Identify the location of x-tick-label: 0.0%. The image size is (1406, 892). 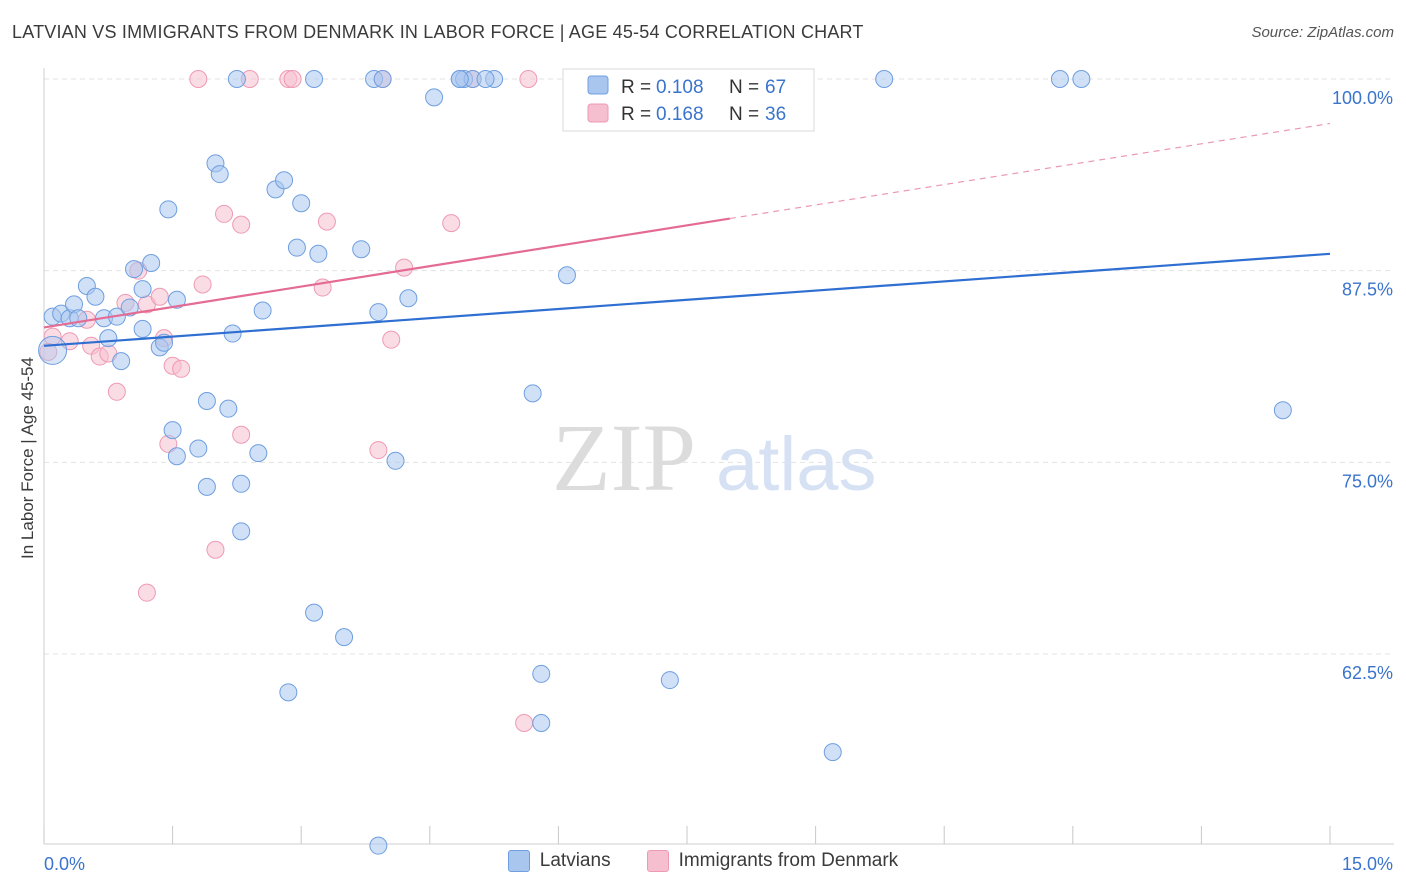
(64, 864).